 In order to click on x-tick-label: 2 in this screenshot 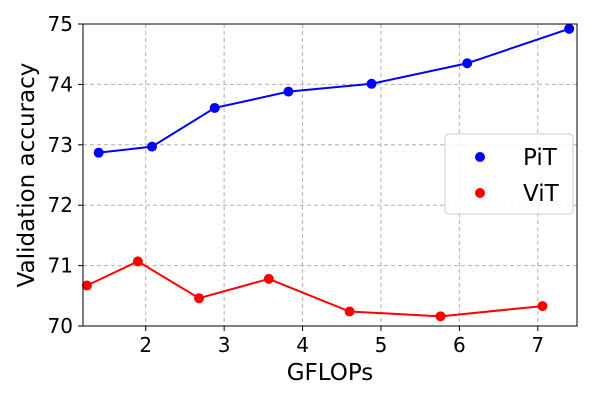, I will do `click(145, 345)`.